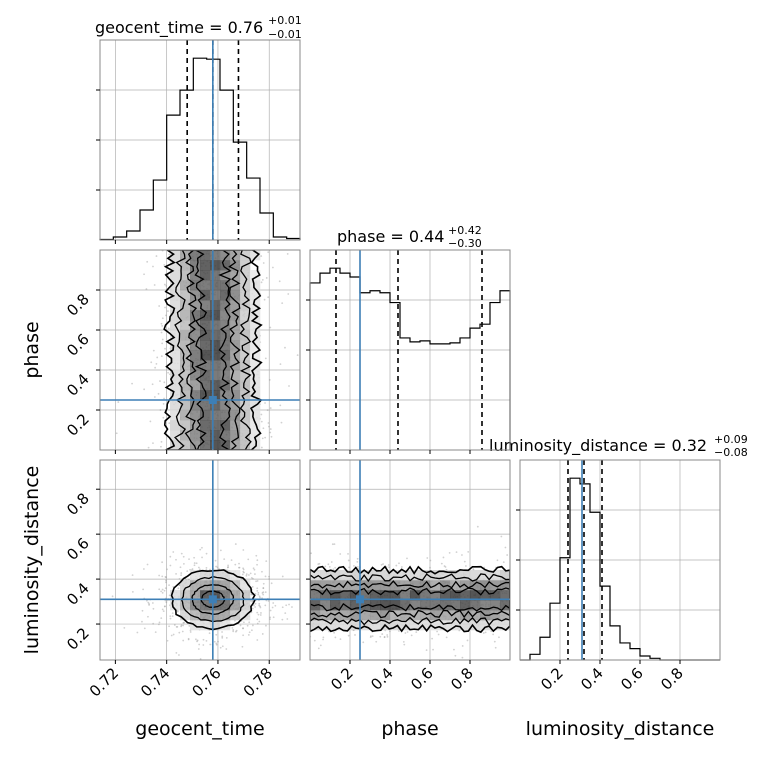 Image resolution: width=760 pixels, height=760 pixels. What do you see at coordinates (179, 28) in the screenshot?
I see `title-geocent_time: geocent_time = 0.76` at bounding box center [179, 28].